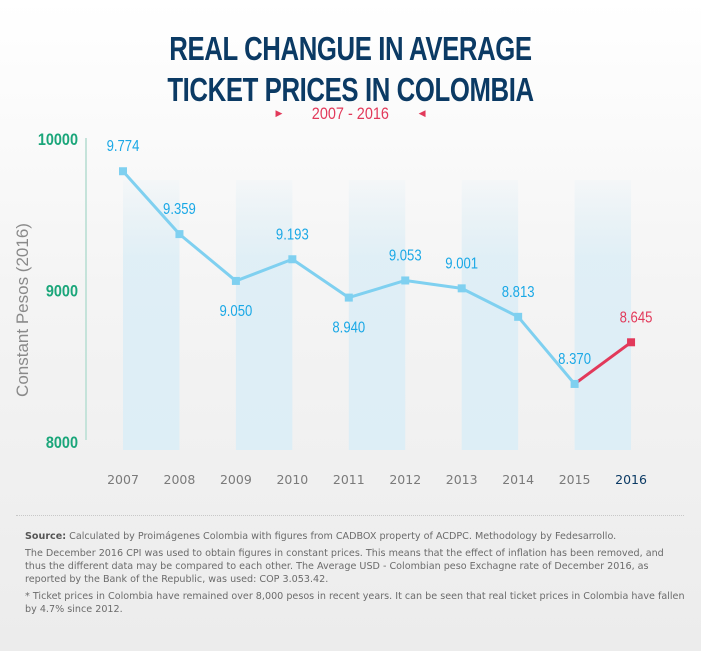 The height and width of the screenshot is (651, 701). What do you see at coordinates (422, 113) in the screenshot?
I see `left-pointing-triangle-icon: ◀` at bounding box center [422, 113].